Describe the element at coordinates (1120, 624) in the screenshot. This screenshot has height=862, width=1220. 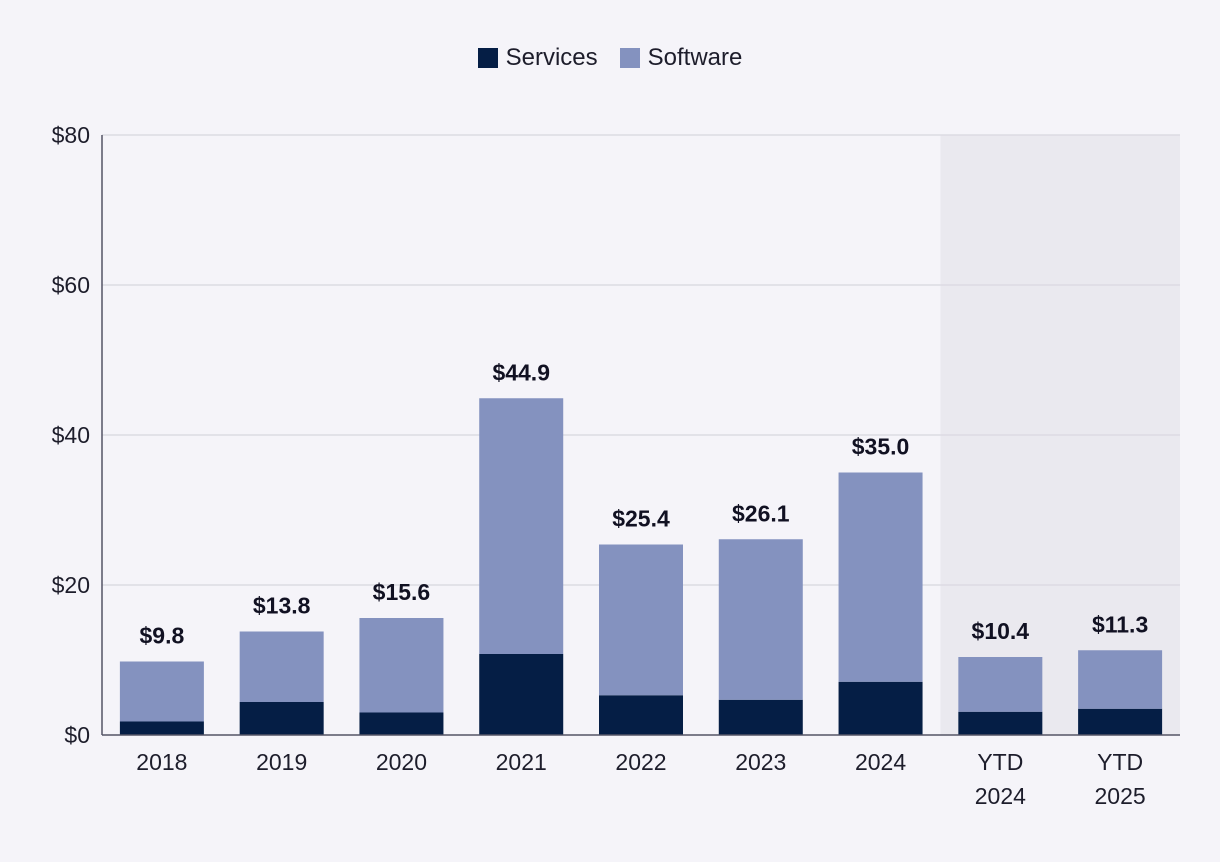
I see `data-label-total: $11.3` at that location.